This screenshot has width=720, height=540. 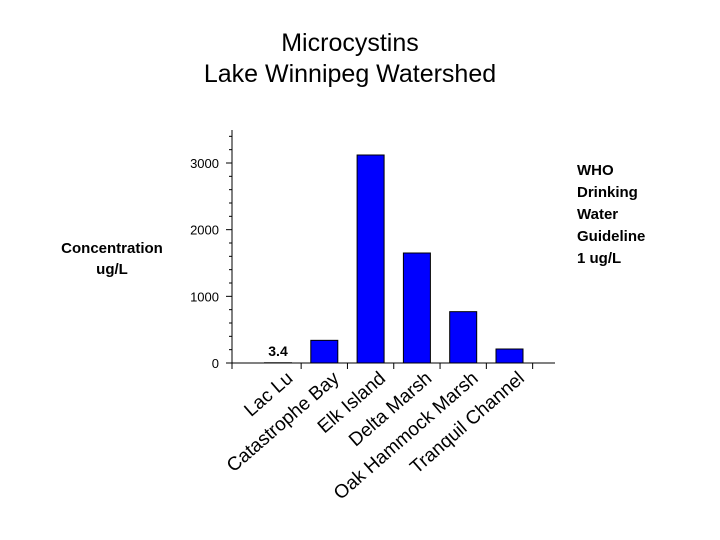 I want to click on note-line: Water, so click(x=598, y=214).